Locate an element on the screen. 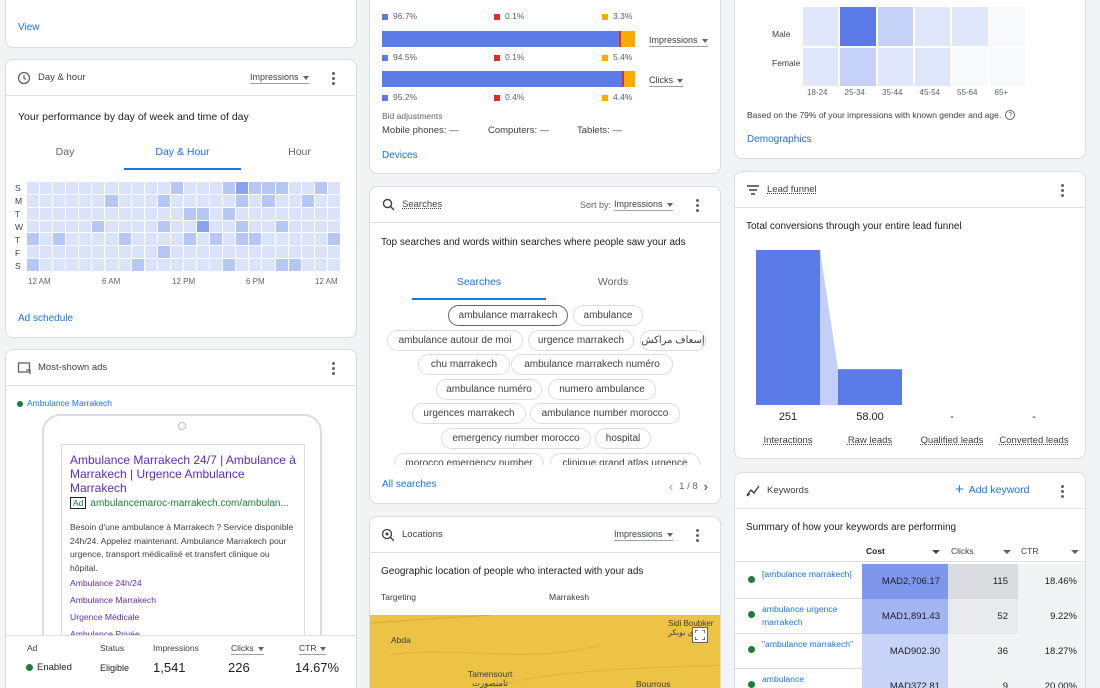 The width and height of the screenshot is (1100, 688). search-chip: emergency number morocco is located at coordinates (516, 438).